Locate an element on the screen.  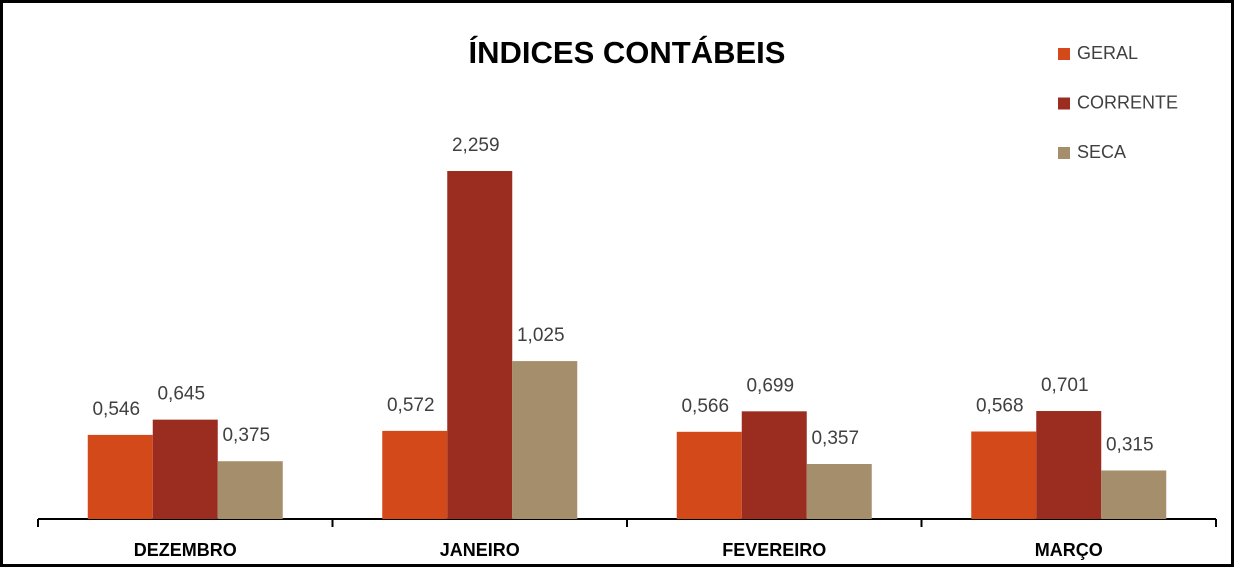
legend-label: SECA is located at coordinates (1101, 152).